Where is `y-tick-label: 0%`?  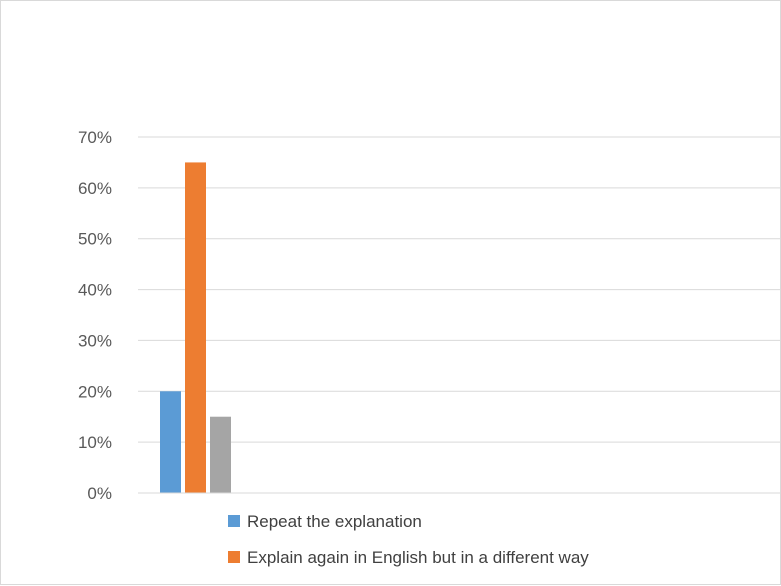 y-tick-label: 0% is located at coordinates (99, 493).